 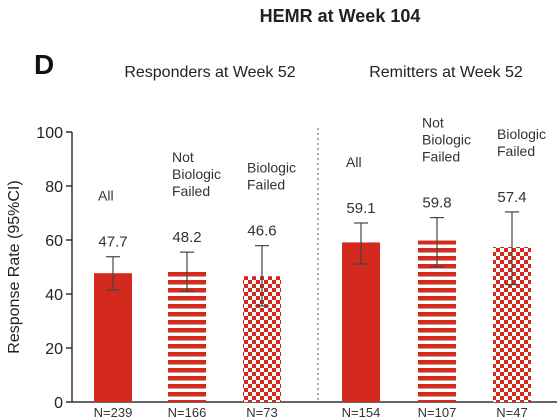 I want to click on sample-size-label: N=154, so click(x=361, y=411).